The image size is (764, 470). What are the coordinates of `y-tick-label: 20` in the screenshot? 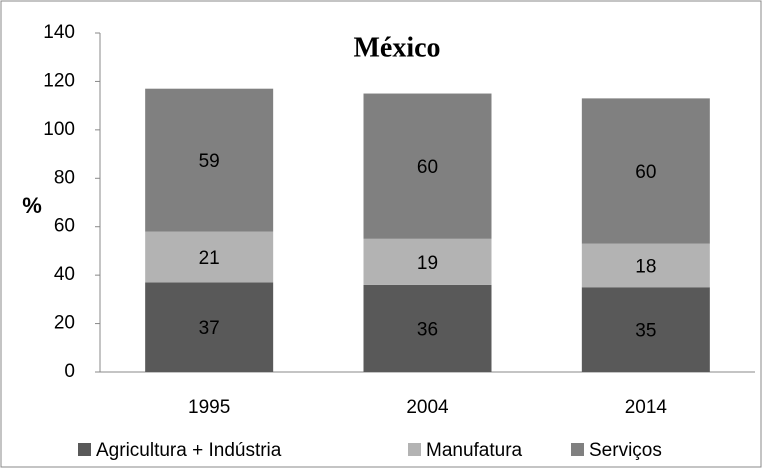 It's located at (64, 323).